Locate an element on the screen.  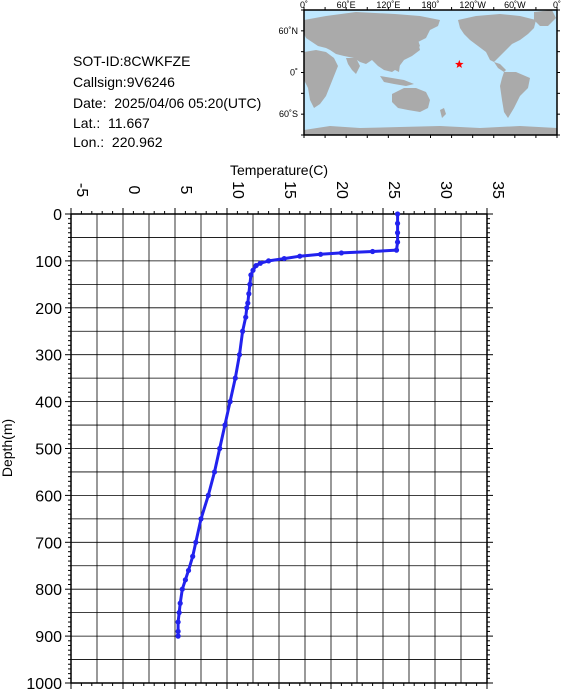
map-lon-label: 180˚ is located at coordinates (430, 5).